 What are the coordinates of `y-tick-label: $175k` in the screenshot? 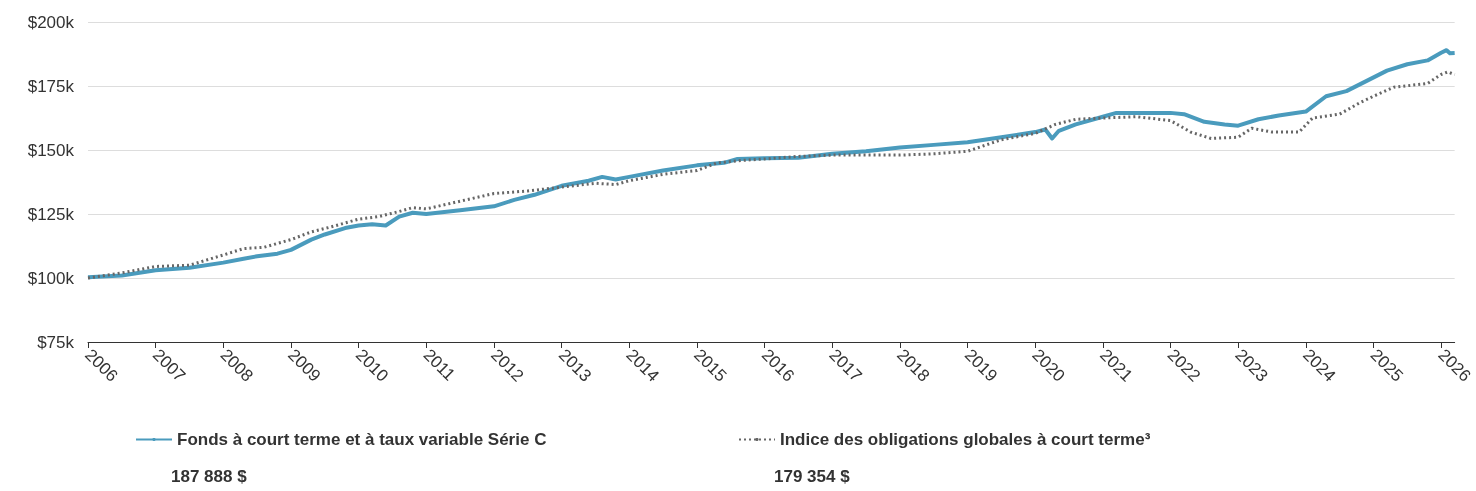 It's located at (51, 86).